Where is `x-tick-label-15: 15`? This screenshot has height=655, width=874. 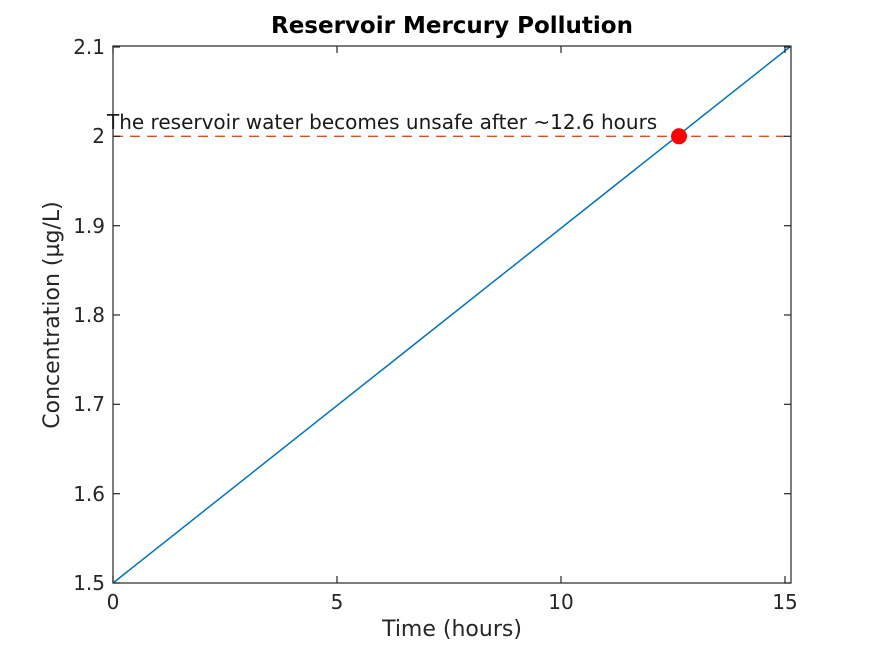
x-tick-label-15: 15 is located at coordinates (785, 602).